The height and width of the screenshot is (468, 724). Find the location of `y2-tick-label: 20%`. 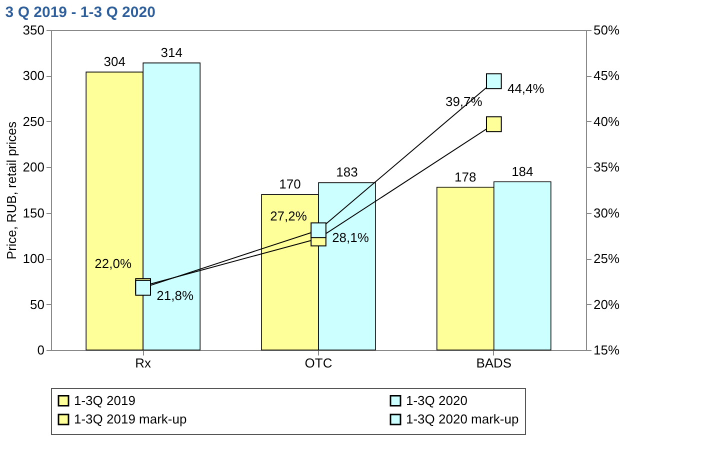

y2-tick-label: 20% is located at coordinates (607, 304).